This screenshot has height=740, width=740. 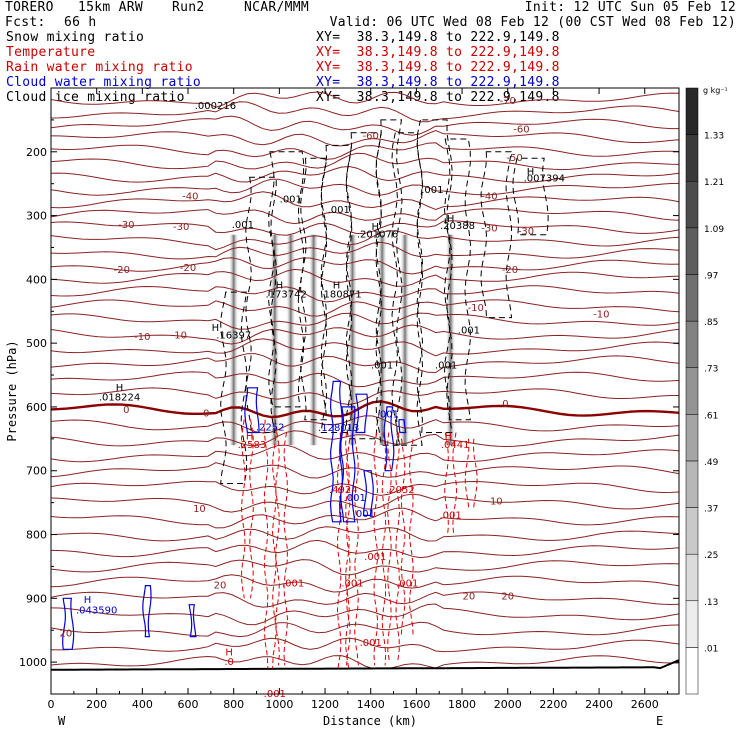 What do you see at coordinates (377, 235) in the screenshot?
I see `contour-value-label: .201076` at bounding box center [377, 235].